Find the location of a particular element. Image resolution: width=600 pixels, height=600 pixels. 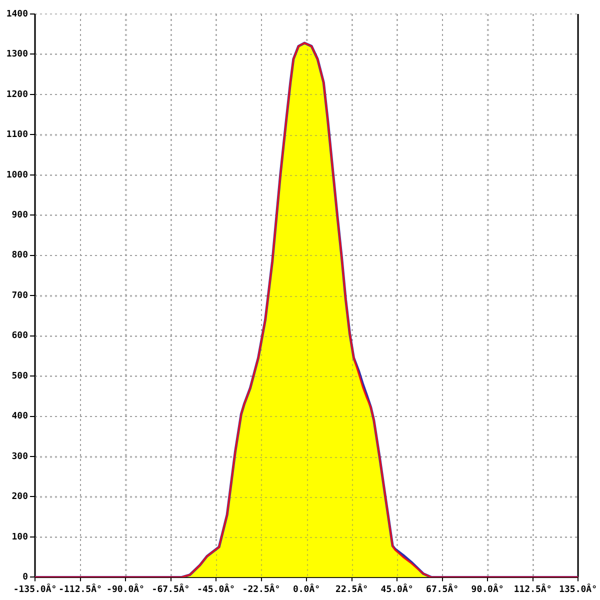

y-tick-label: 1100 is located at coordinates (17, 135).